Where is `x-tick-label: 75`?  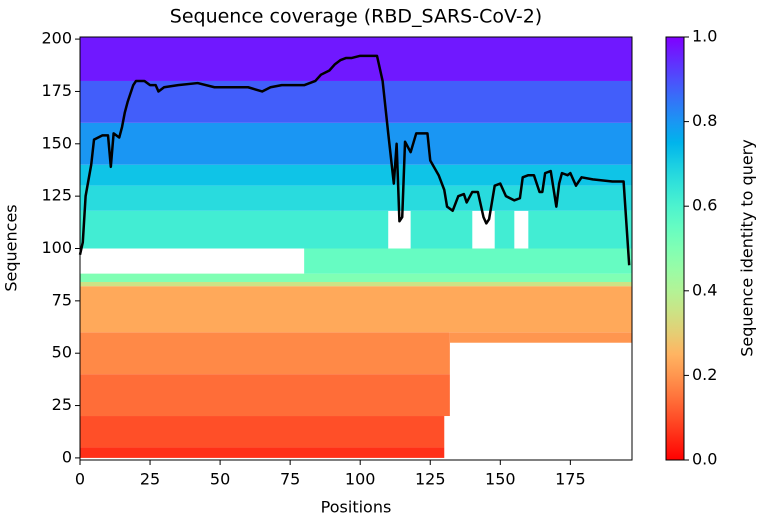
x-tick-label: 75 is located at coordinates (290, 479).